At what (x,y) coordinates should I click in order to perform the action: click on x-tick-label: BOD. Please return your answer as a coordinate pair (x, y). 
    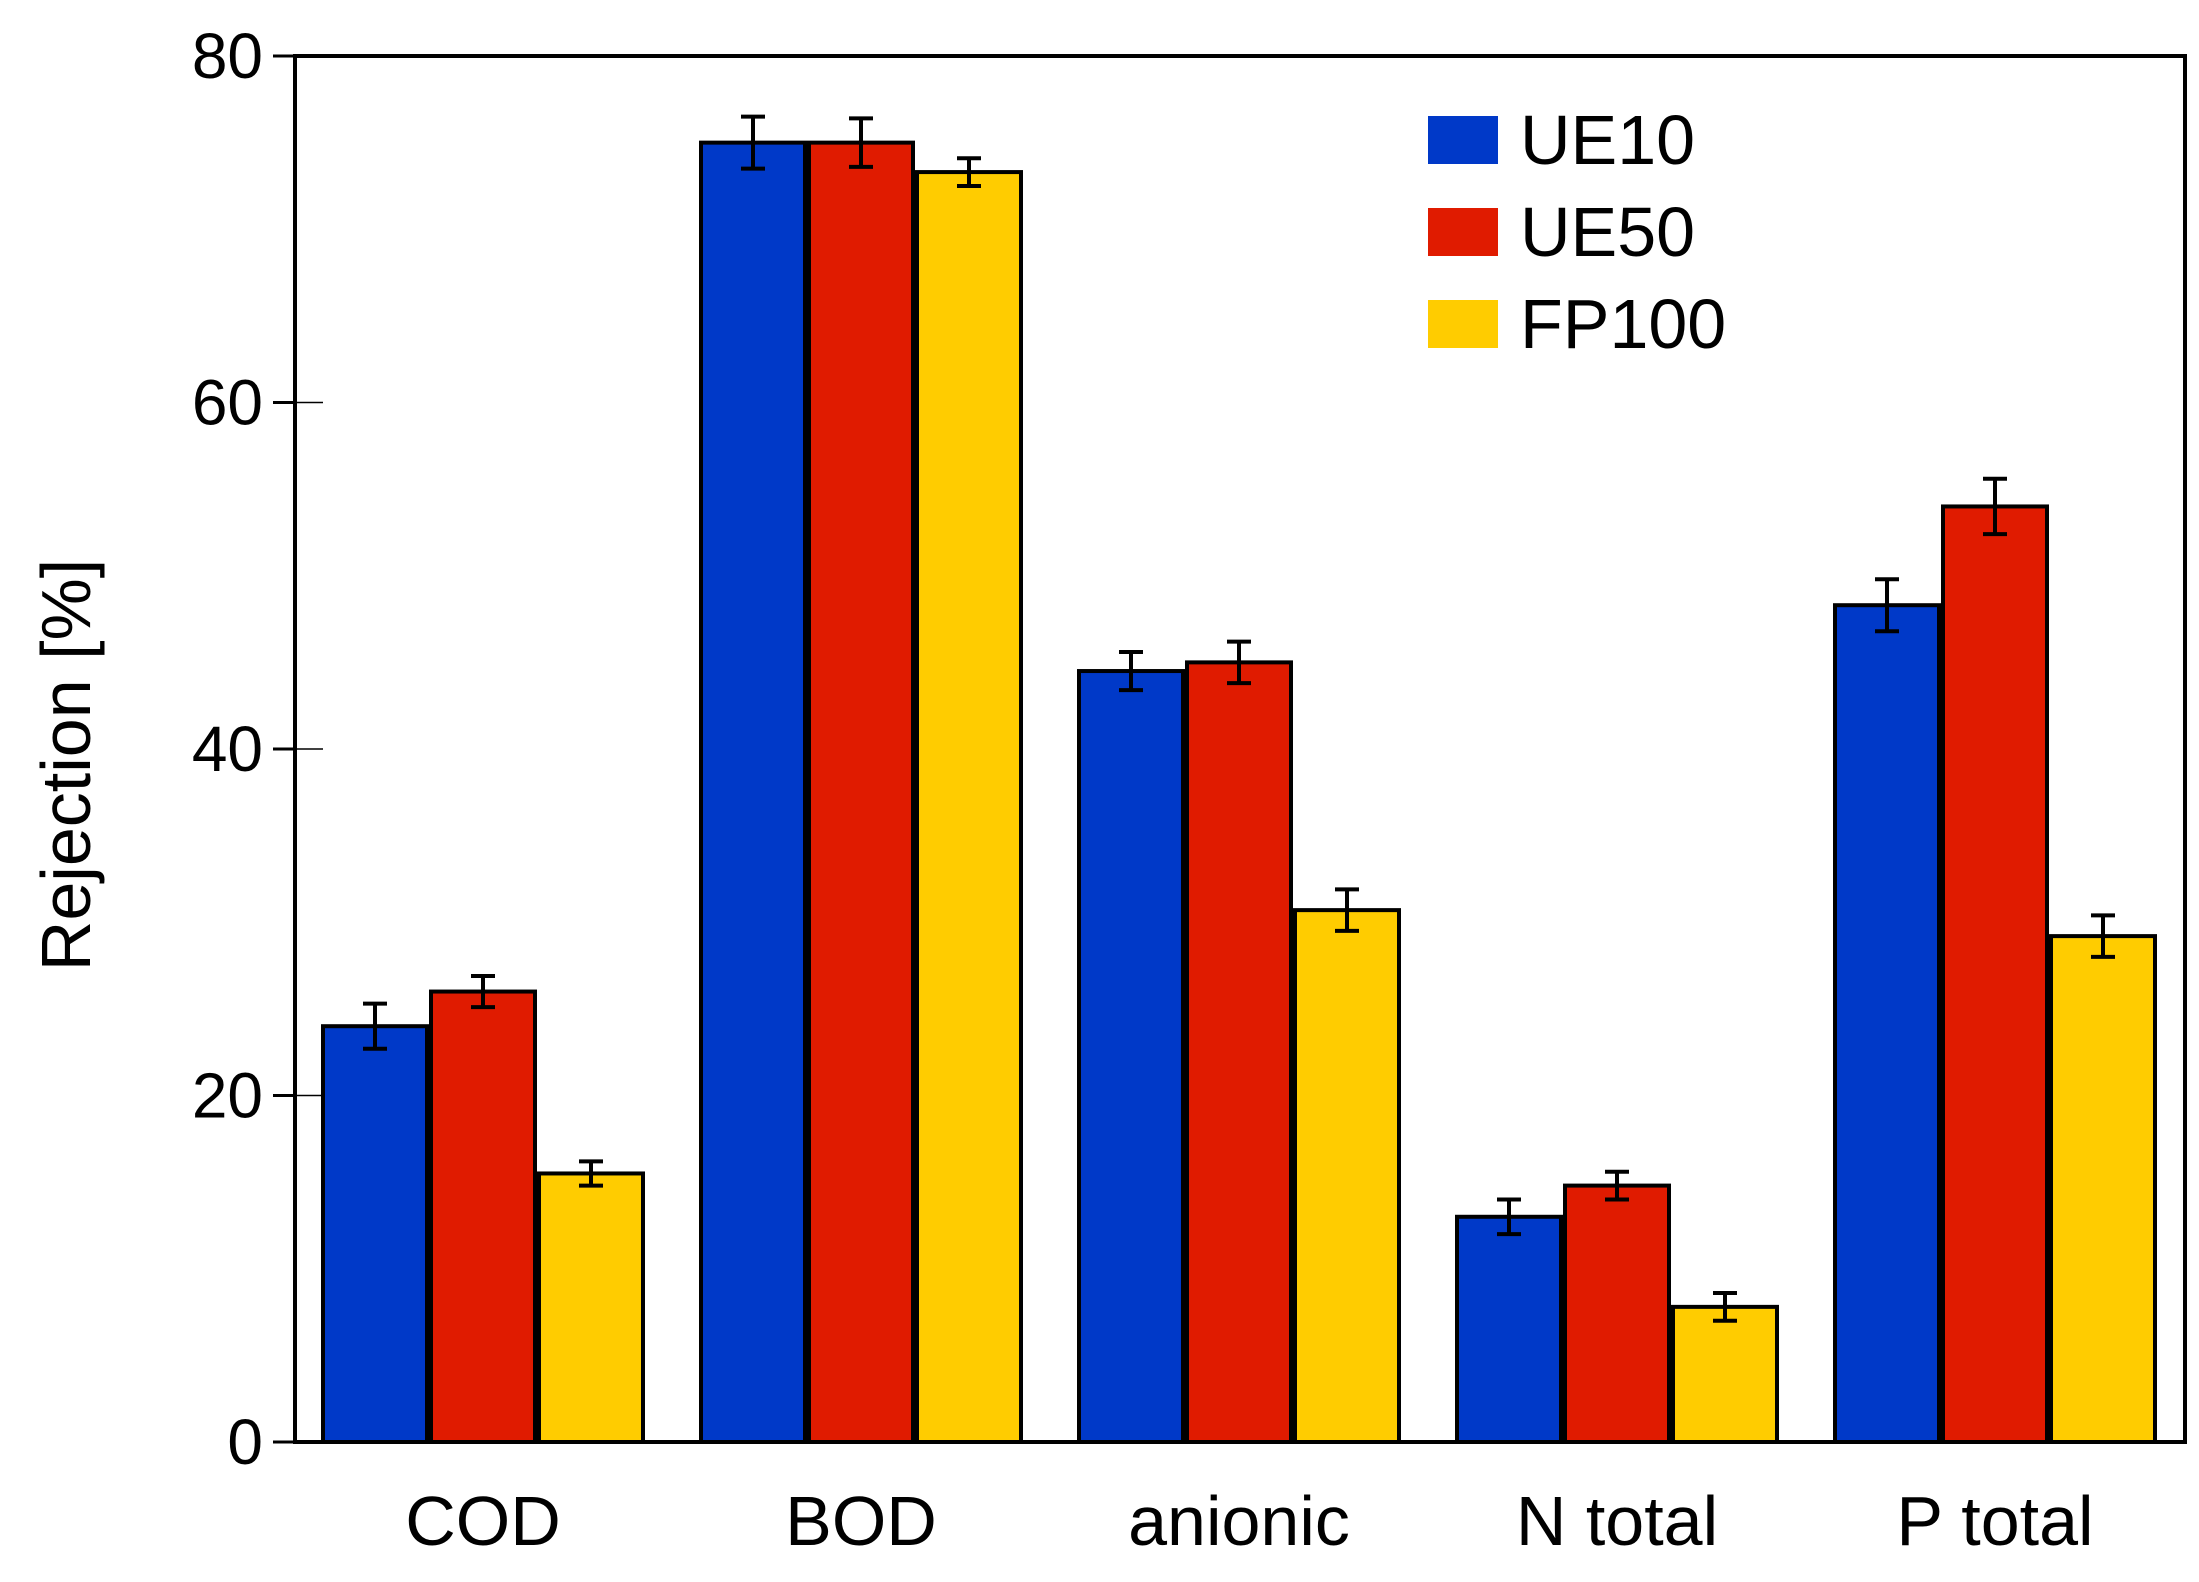
    Looking at the image, I should click on (861, 1521).